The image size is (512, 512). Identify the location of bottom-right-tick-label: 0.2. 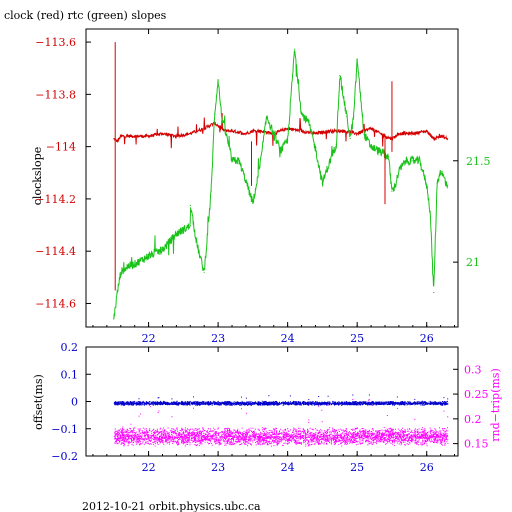
(473, 419).